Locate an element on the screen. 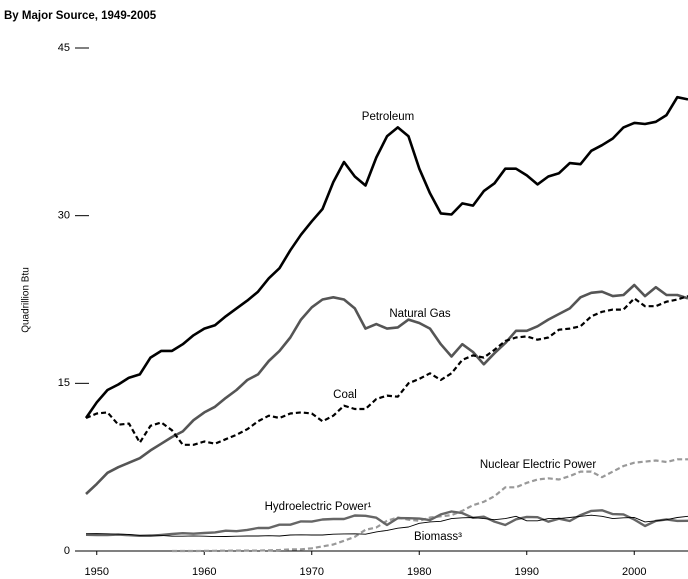 This screenshot has width=688, height=579. chart-title: By Major Source, 1949-2005 is located at coordinates (80, 16).